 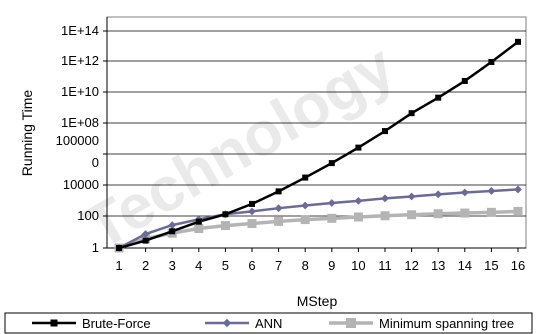 I want to click on legend-entry: Minimum spanning tree, so click(x=421, y=323).